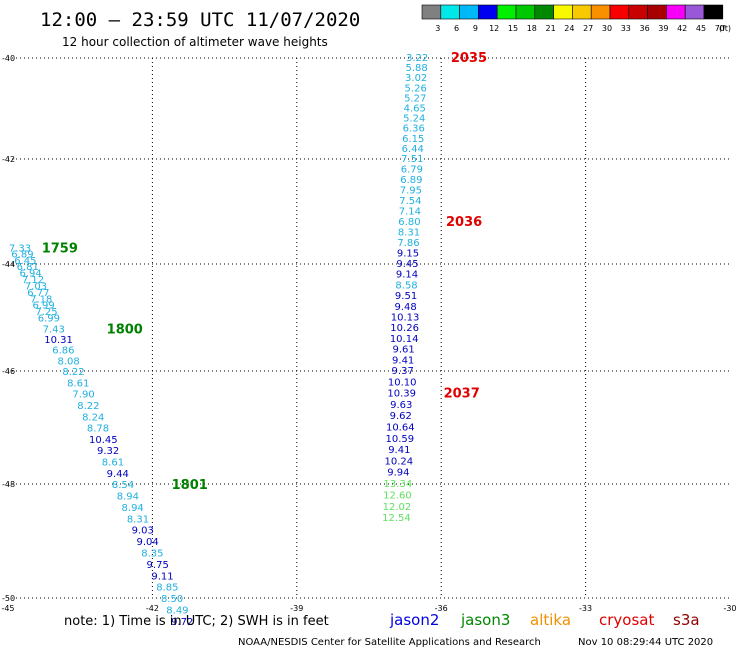 The width and height of the screenshot is (740, 650). Describe the element at coordinates (33, 280) in the screenshot. I see `wave-height-label: 7.12` at that location.